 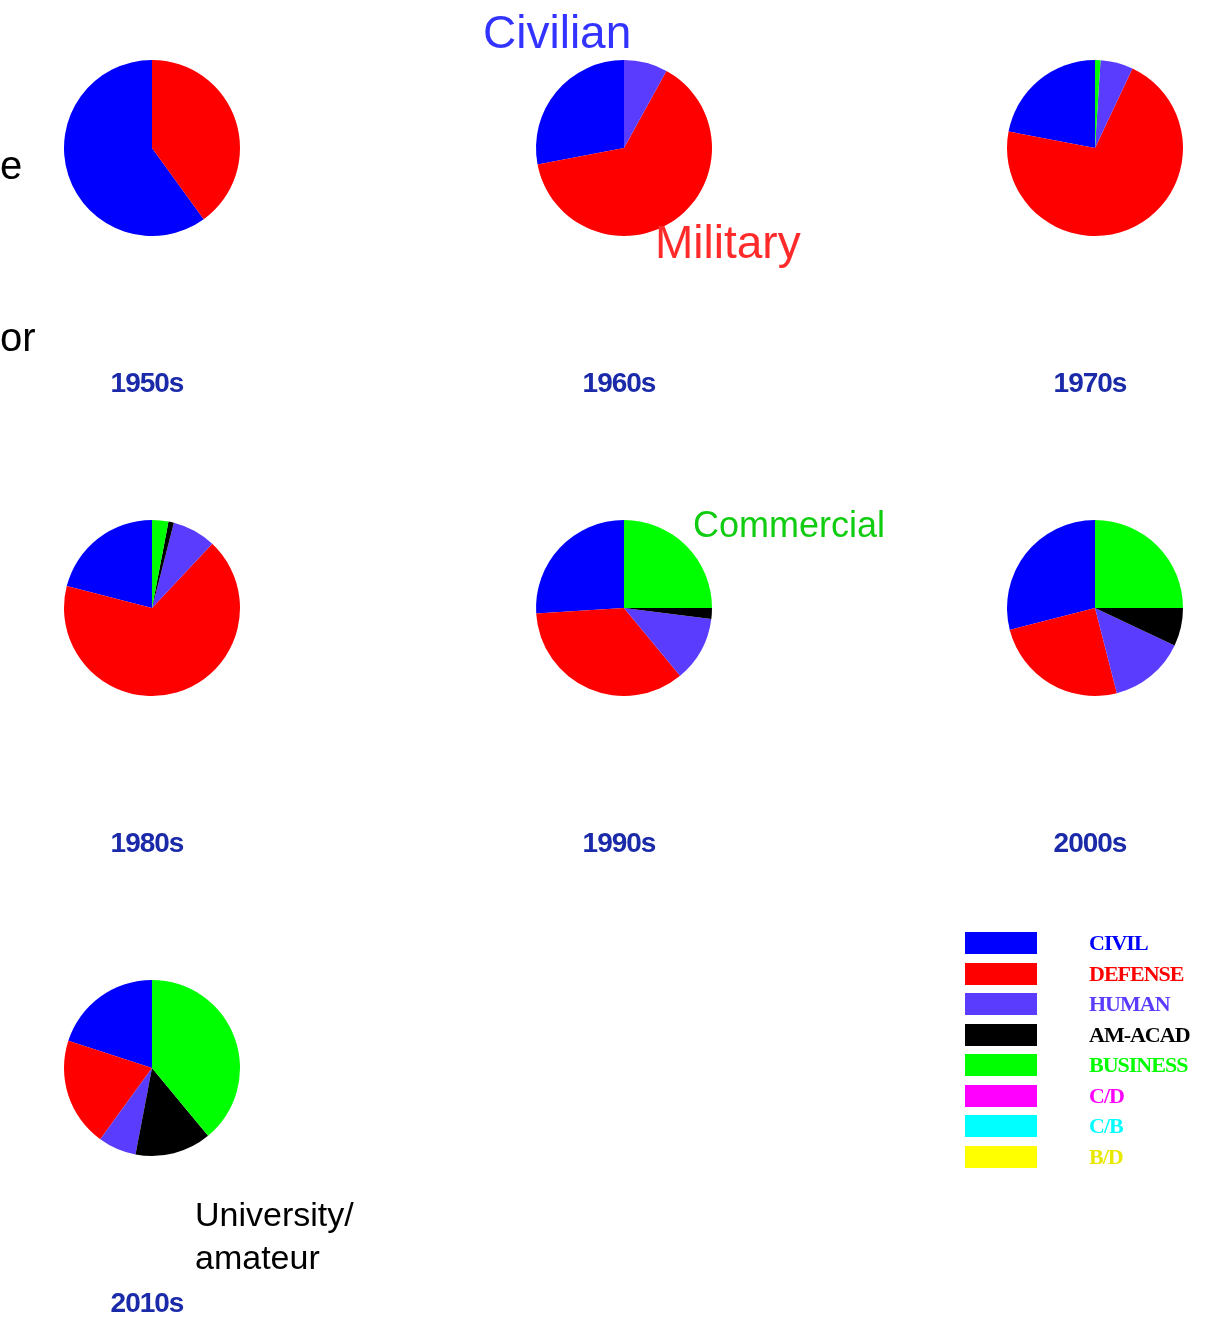 I want to click on text: Military, so click(x=728, y=242).